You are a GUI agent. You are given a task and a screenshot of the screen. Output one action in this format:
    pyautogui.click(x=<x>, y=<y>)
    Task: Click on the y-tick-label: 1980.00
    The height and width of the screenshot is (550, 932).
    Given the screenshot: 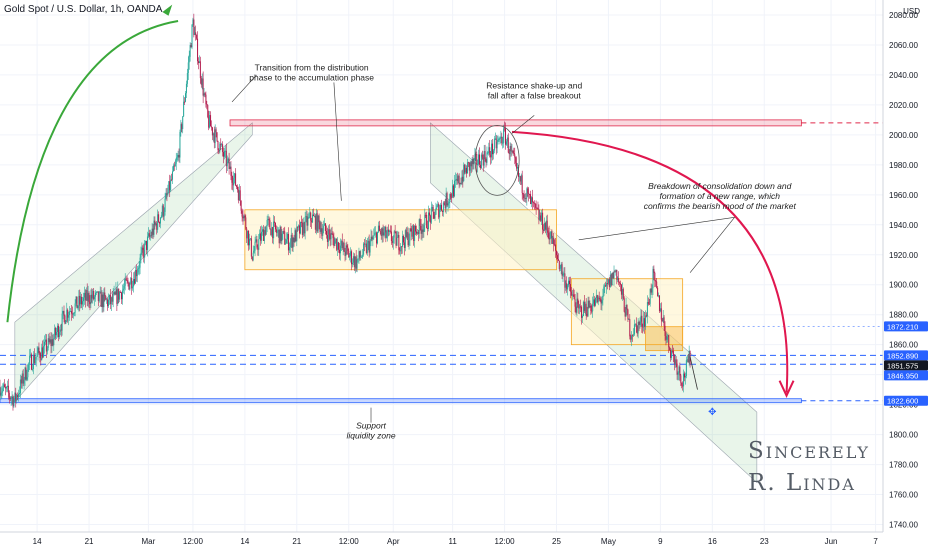 What is the action you would take?
    pyautogui.click(x=903, y=165)
    